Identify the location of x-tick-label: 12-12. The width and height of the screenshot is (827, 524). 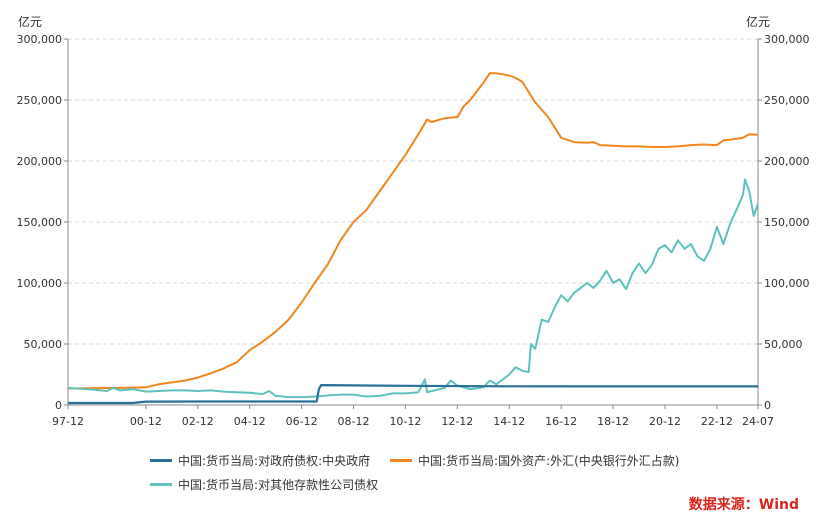
(457, 421).